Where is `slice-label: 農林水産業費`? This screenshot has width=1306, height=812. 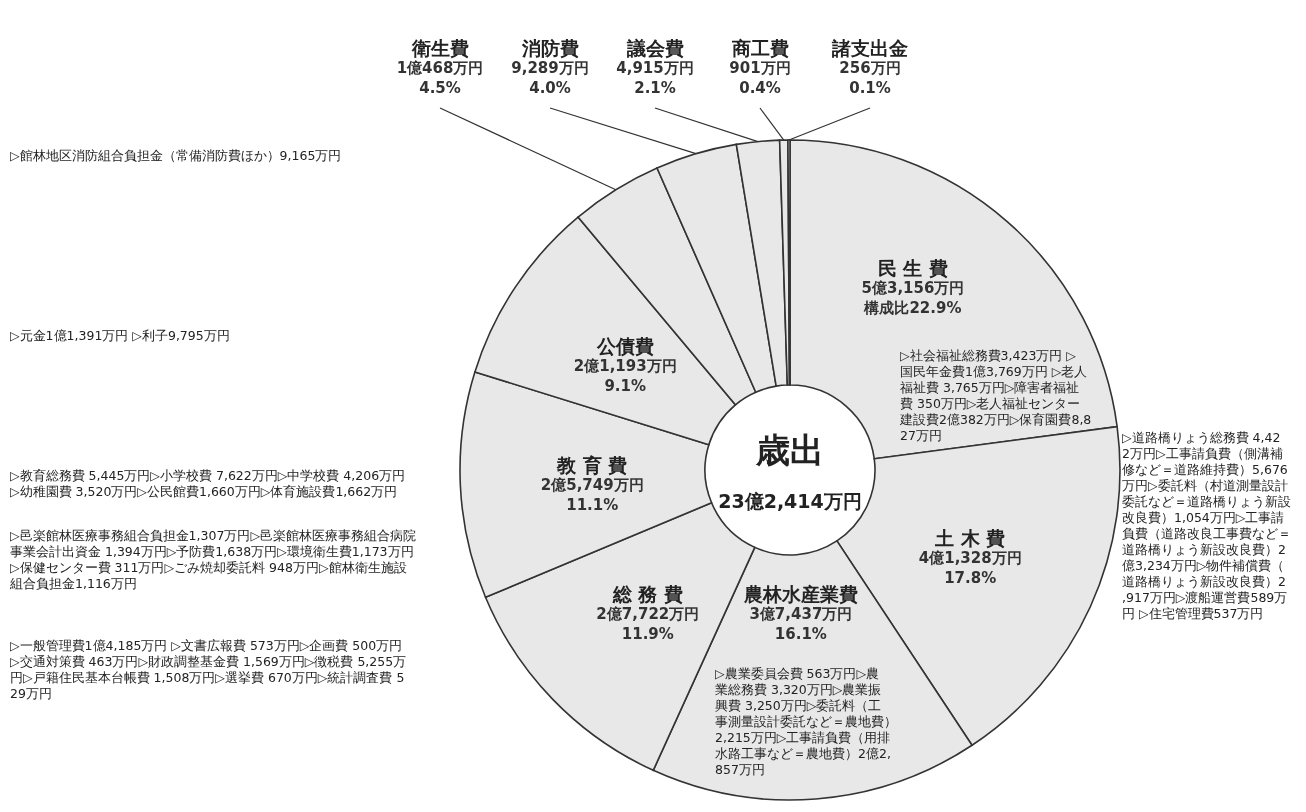 slice-label: 農林水産業費 is located at coordinates (800, 594).